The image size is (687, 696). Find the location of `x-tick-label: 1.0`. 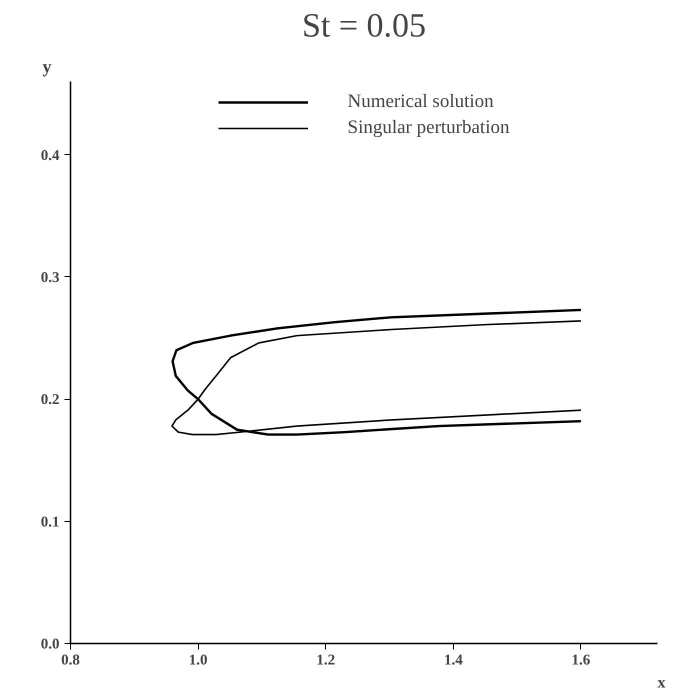

x-tick-label: 1.0 is located at coordinates (198, 660).